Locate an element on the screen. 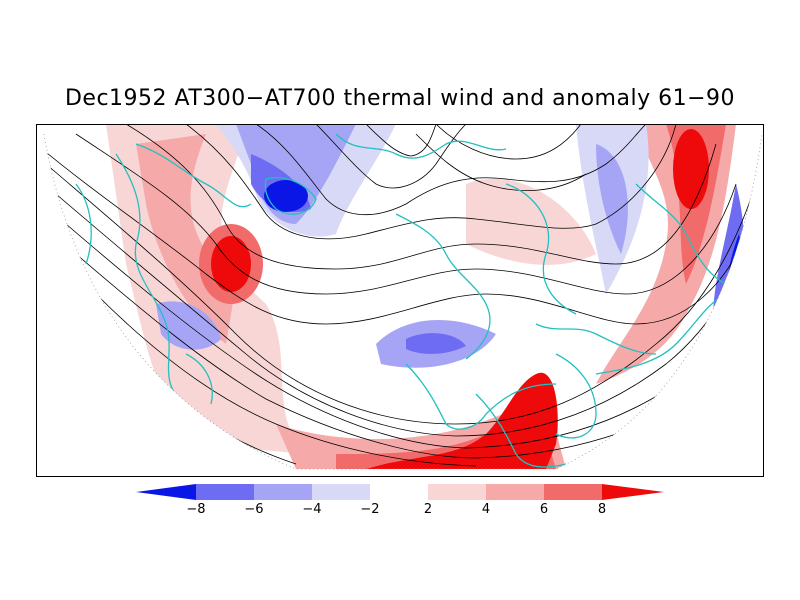 The image size is (800, 600). colorbar-segment-neg3 is located at coordinates (225, 492).